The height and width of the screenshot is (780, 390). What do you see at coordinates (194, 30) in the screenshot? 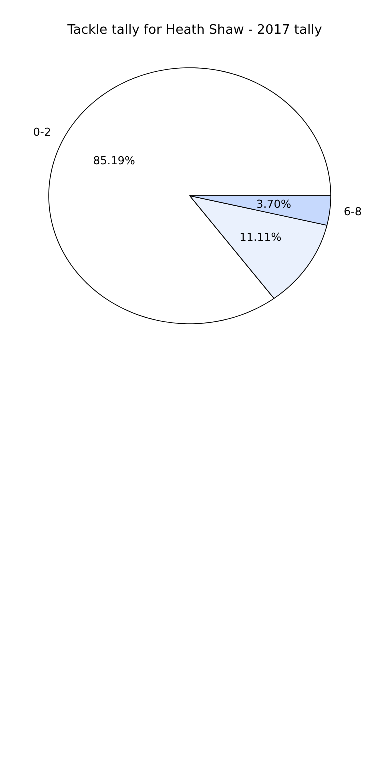
I see `chart-title: Tackle tally for Heath Shaw - 2017 tally` at bounding box center [194, 30].